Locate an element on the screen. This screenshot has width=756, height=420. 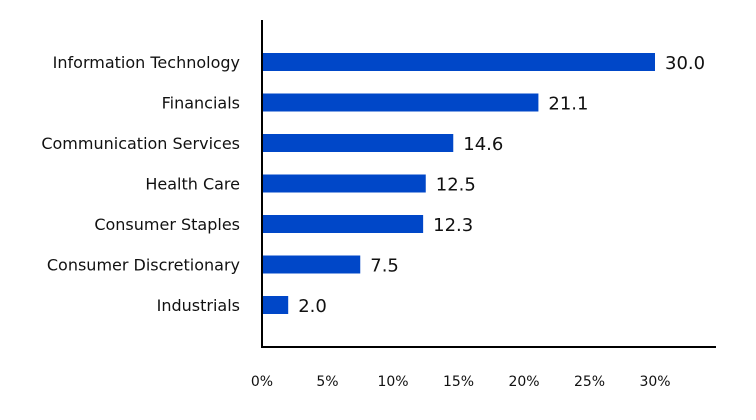
data-label: 7.5 is located at coordinates (384, 266).